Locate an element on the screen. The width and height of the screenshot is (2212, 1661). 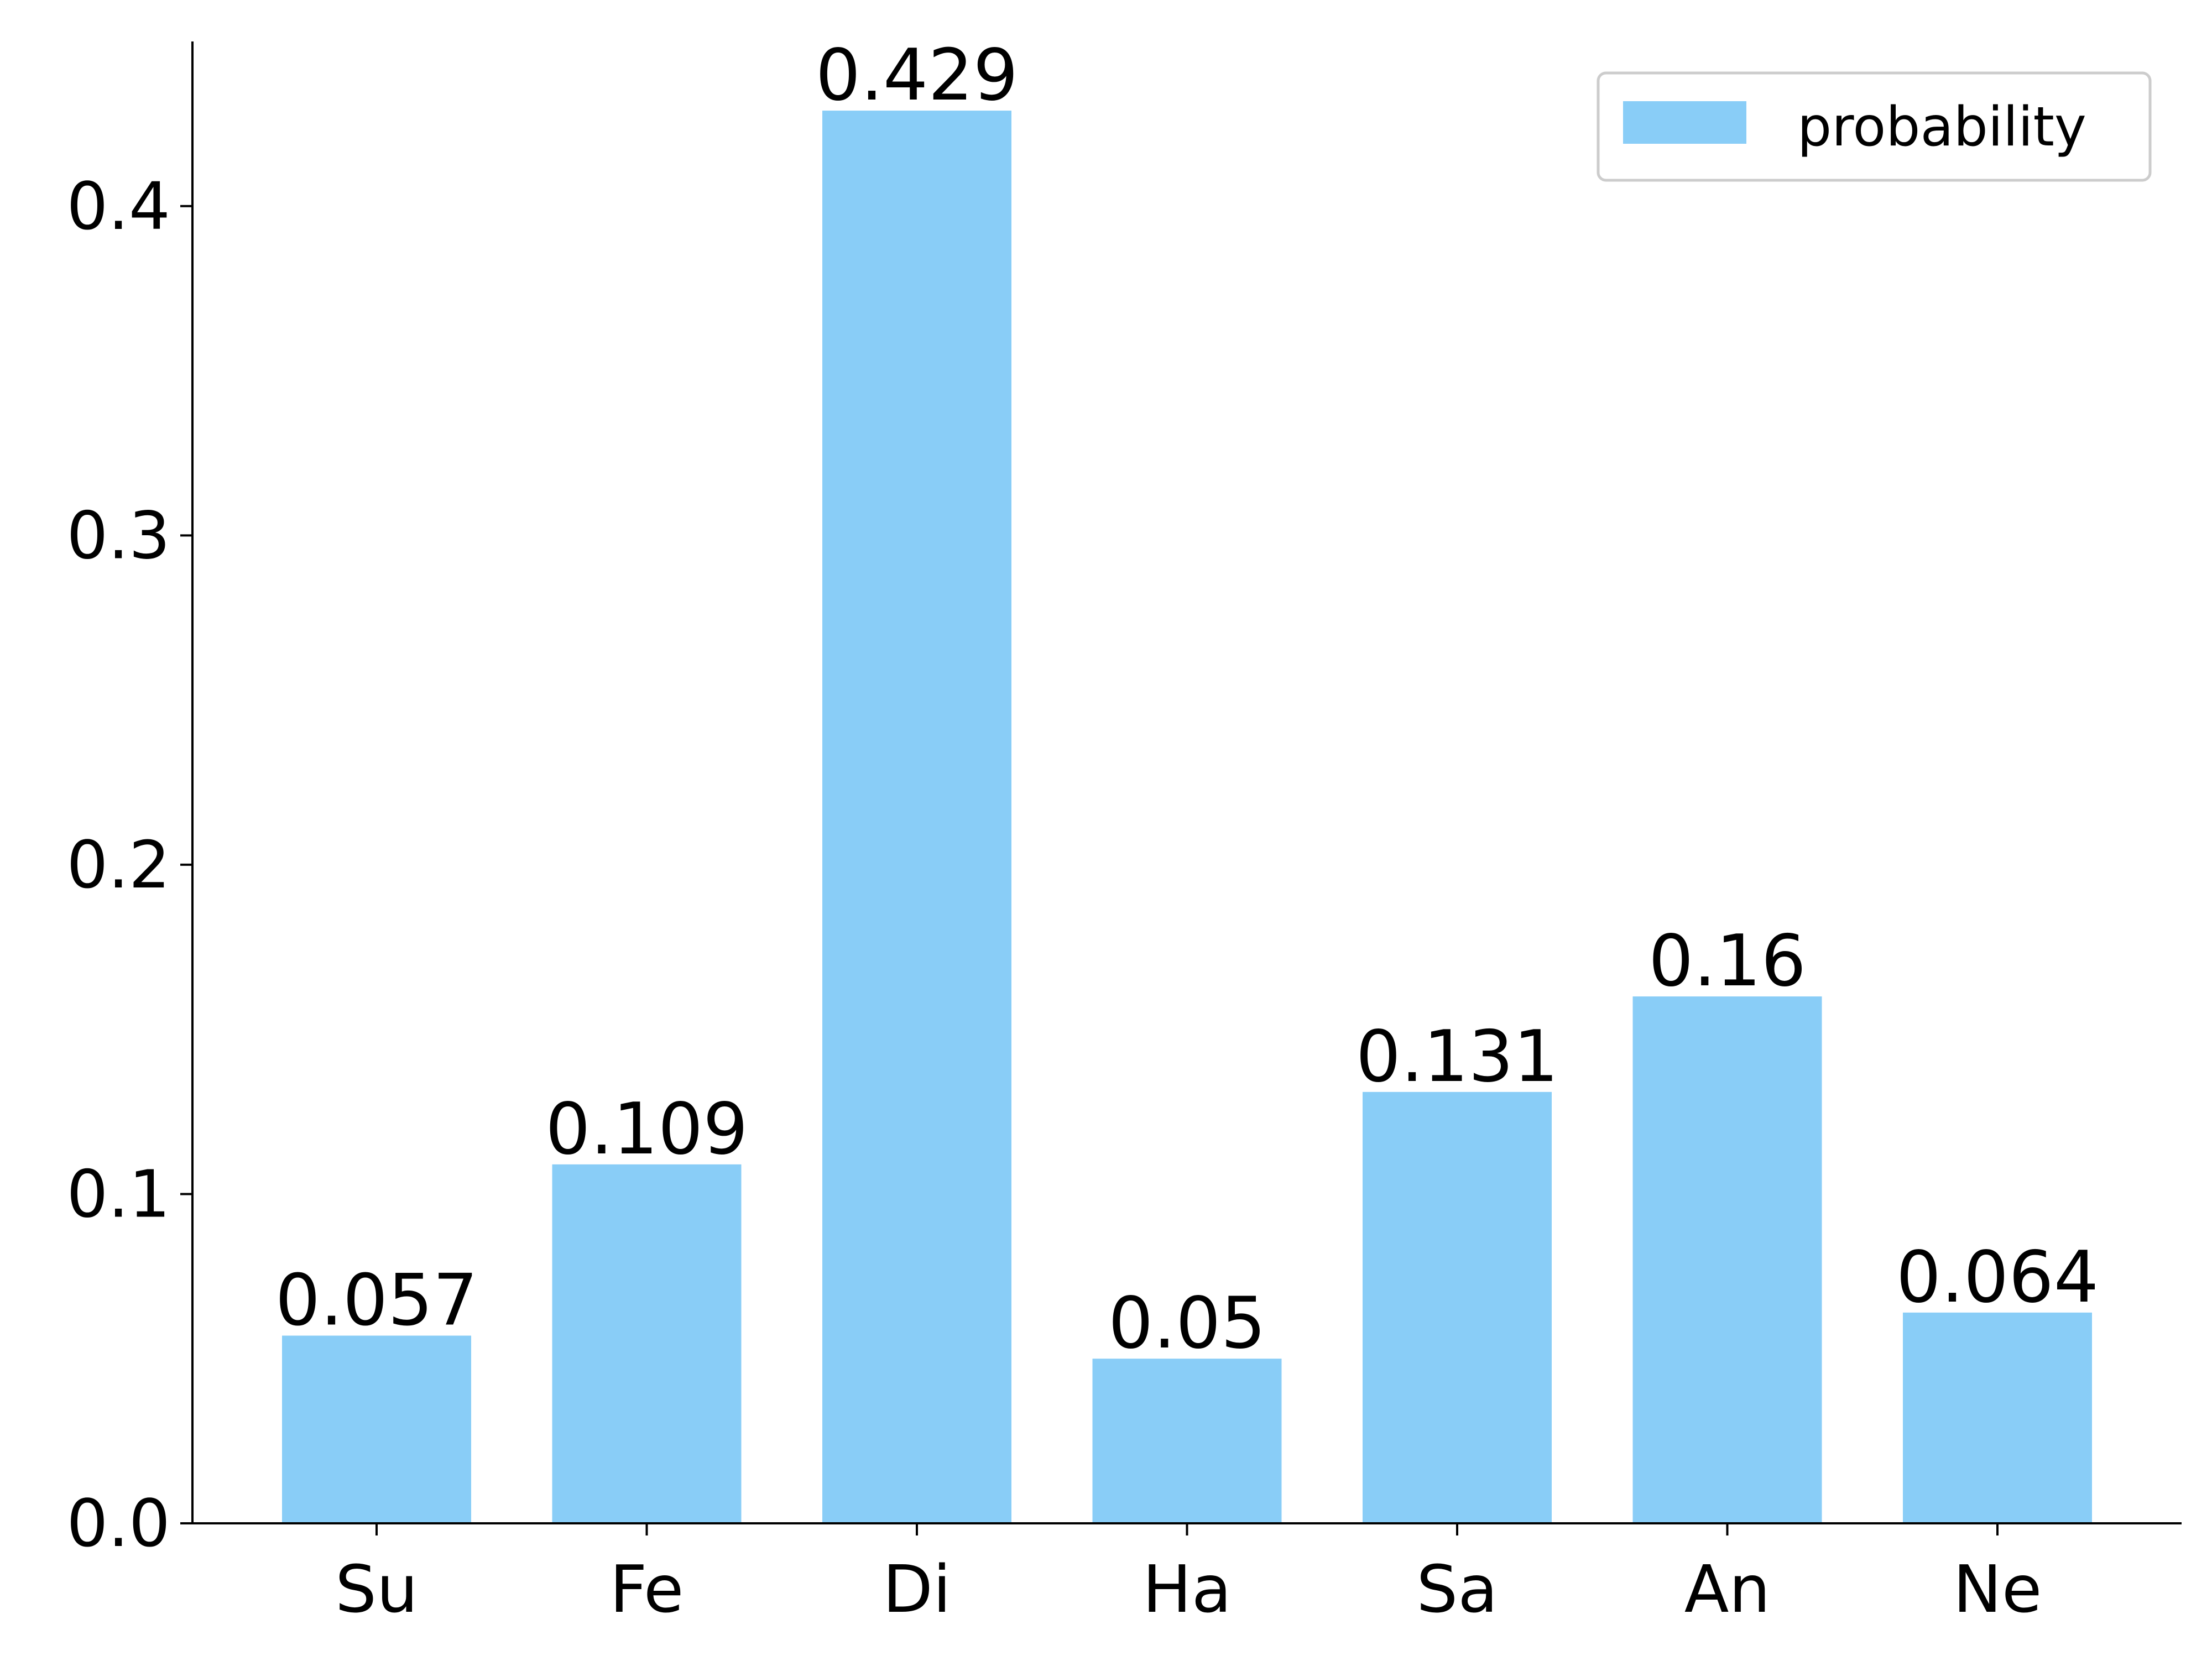
x-tick-label-fe: Fe is located at coordinates (647, 1589).